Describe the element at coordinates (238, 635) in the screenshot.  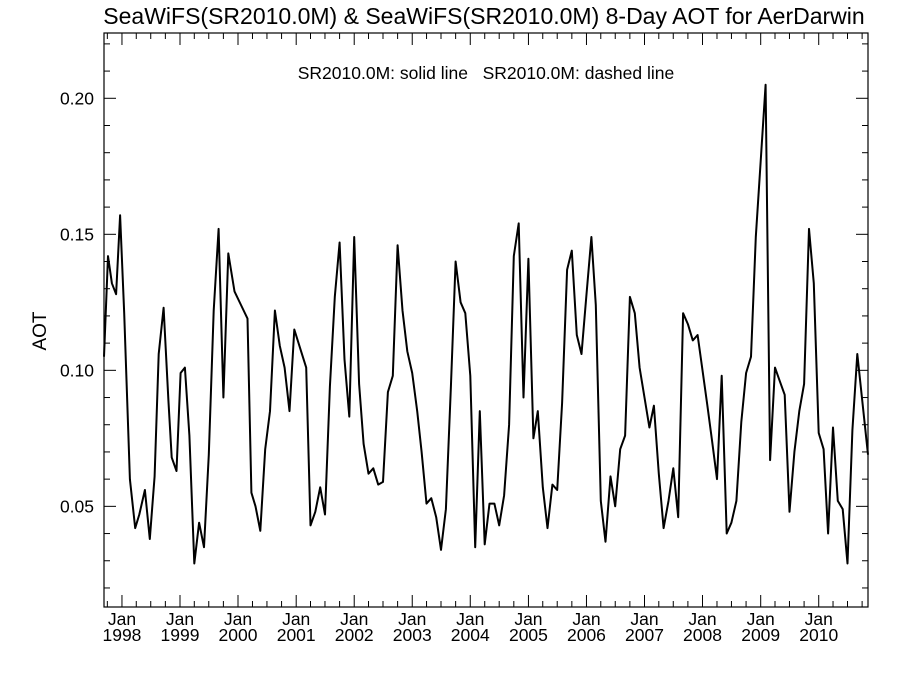
I see `x-tick-year-label: 2000` at that location.